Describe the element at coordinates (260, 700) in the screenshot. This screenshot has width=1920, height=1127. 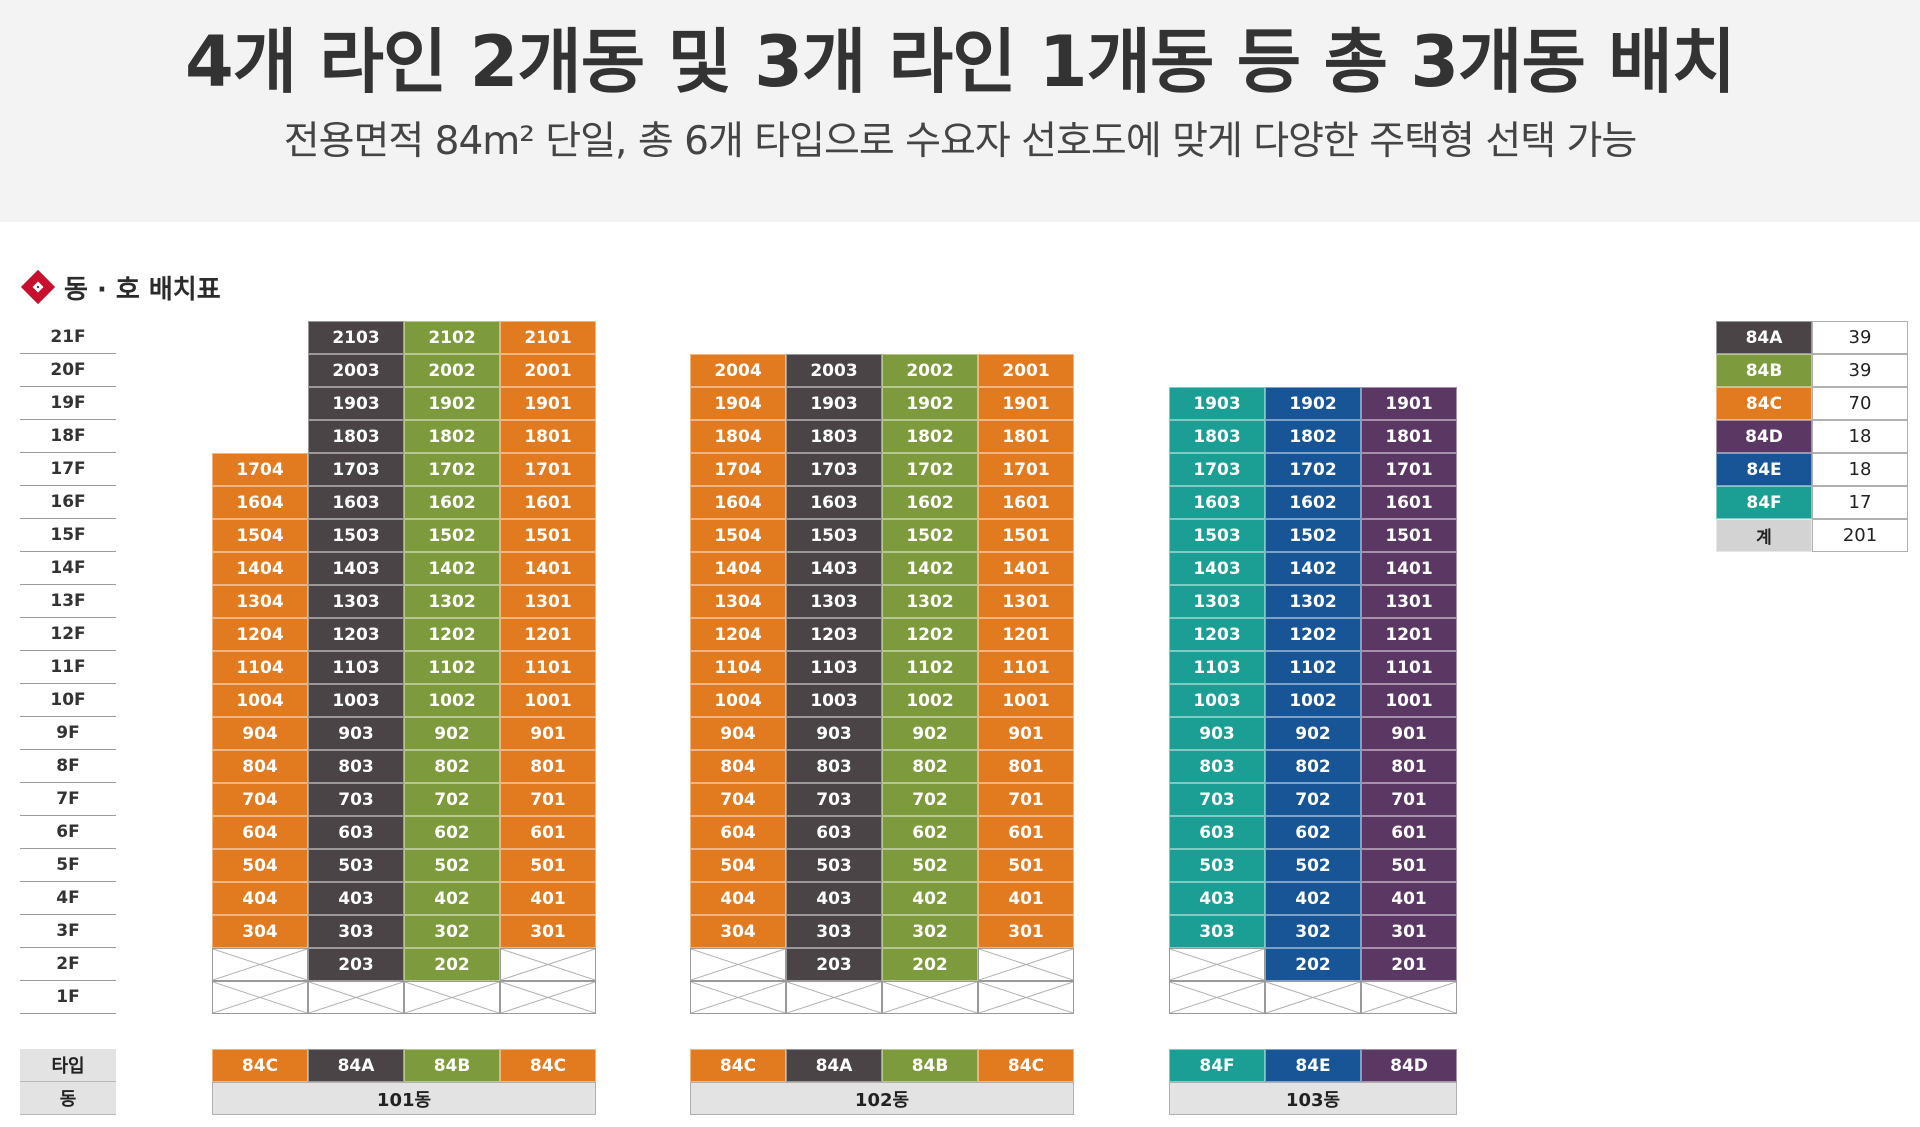
I see `unit-cell: 1004` at that location.